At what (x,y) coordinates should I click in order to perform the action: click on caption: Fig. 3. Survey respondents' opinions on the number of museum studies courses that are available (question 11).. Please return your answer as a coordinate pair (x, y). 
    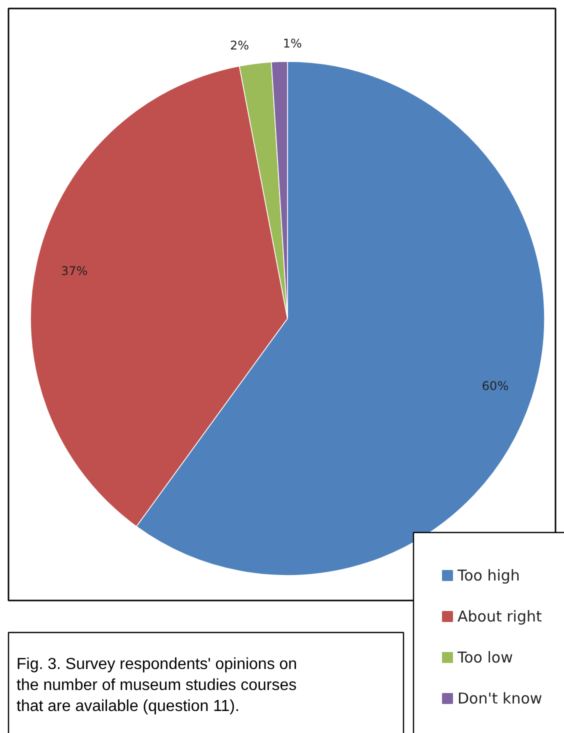
    Looking at the image, I should click on (157, 685).